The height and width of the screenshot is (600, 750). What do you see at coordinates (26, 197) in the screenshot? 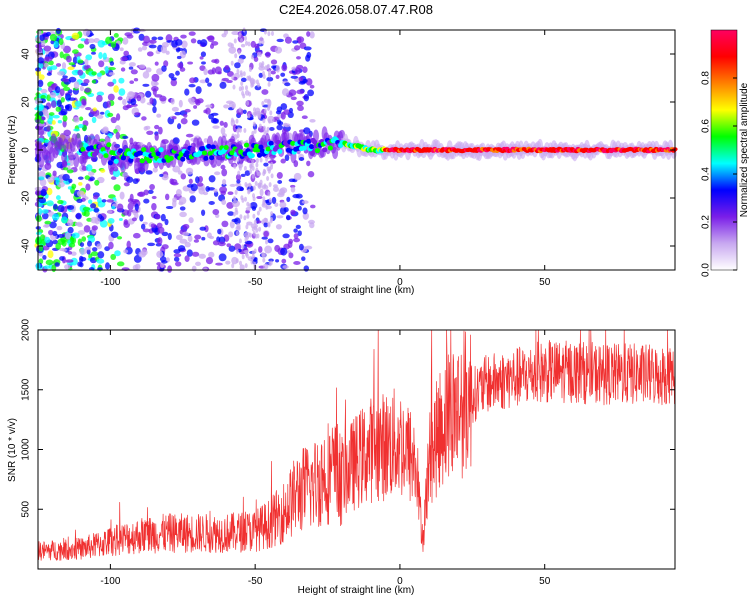
I see `y-tick-label: -20` at bounding box center [26, 197].